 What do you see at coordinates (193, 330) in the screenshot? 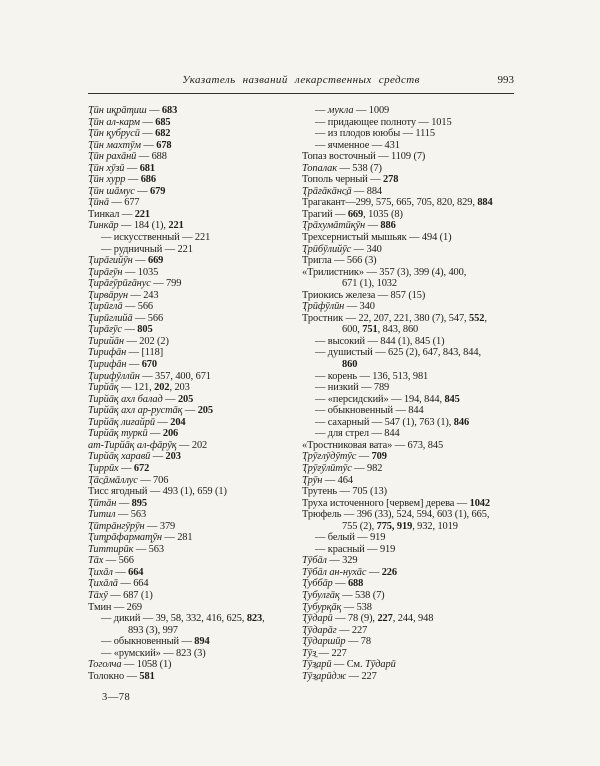
I see `index-entry: Ҭирāғӯс — 805` at bounding box center [193, 330].